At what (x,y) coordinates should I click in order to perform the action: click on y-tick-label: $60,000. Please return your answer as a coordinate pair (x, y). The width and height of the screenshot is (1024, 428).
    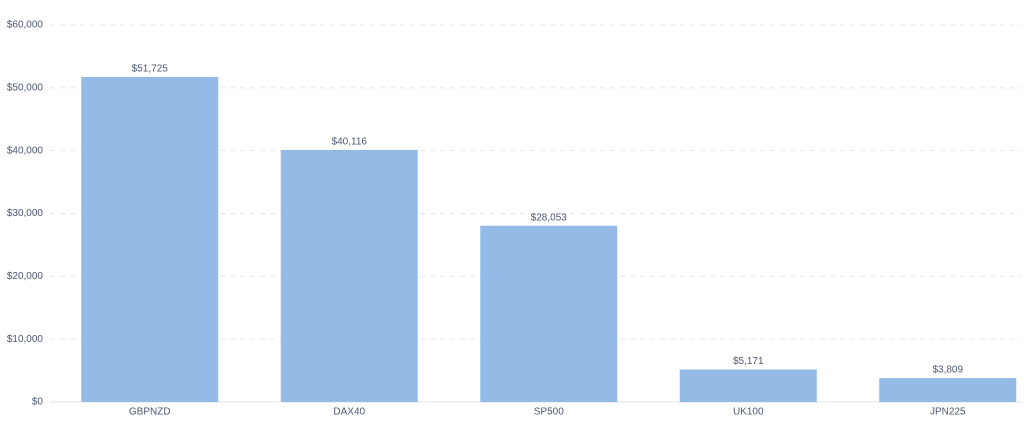
    Looking at the image, I should click on (25, 25).